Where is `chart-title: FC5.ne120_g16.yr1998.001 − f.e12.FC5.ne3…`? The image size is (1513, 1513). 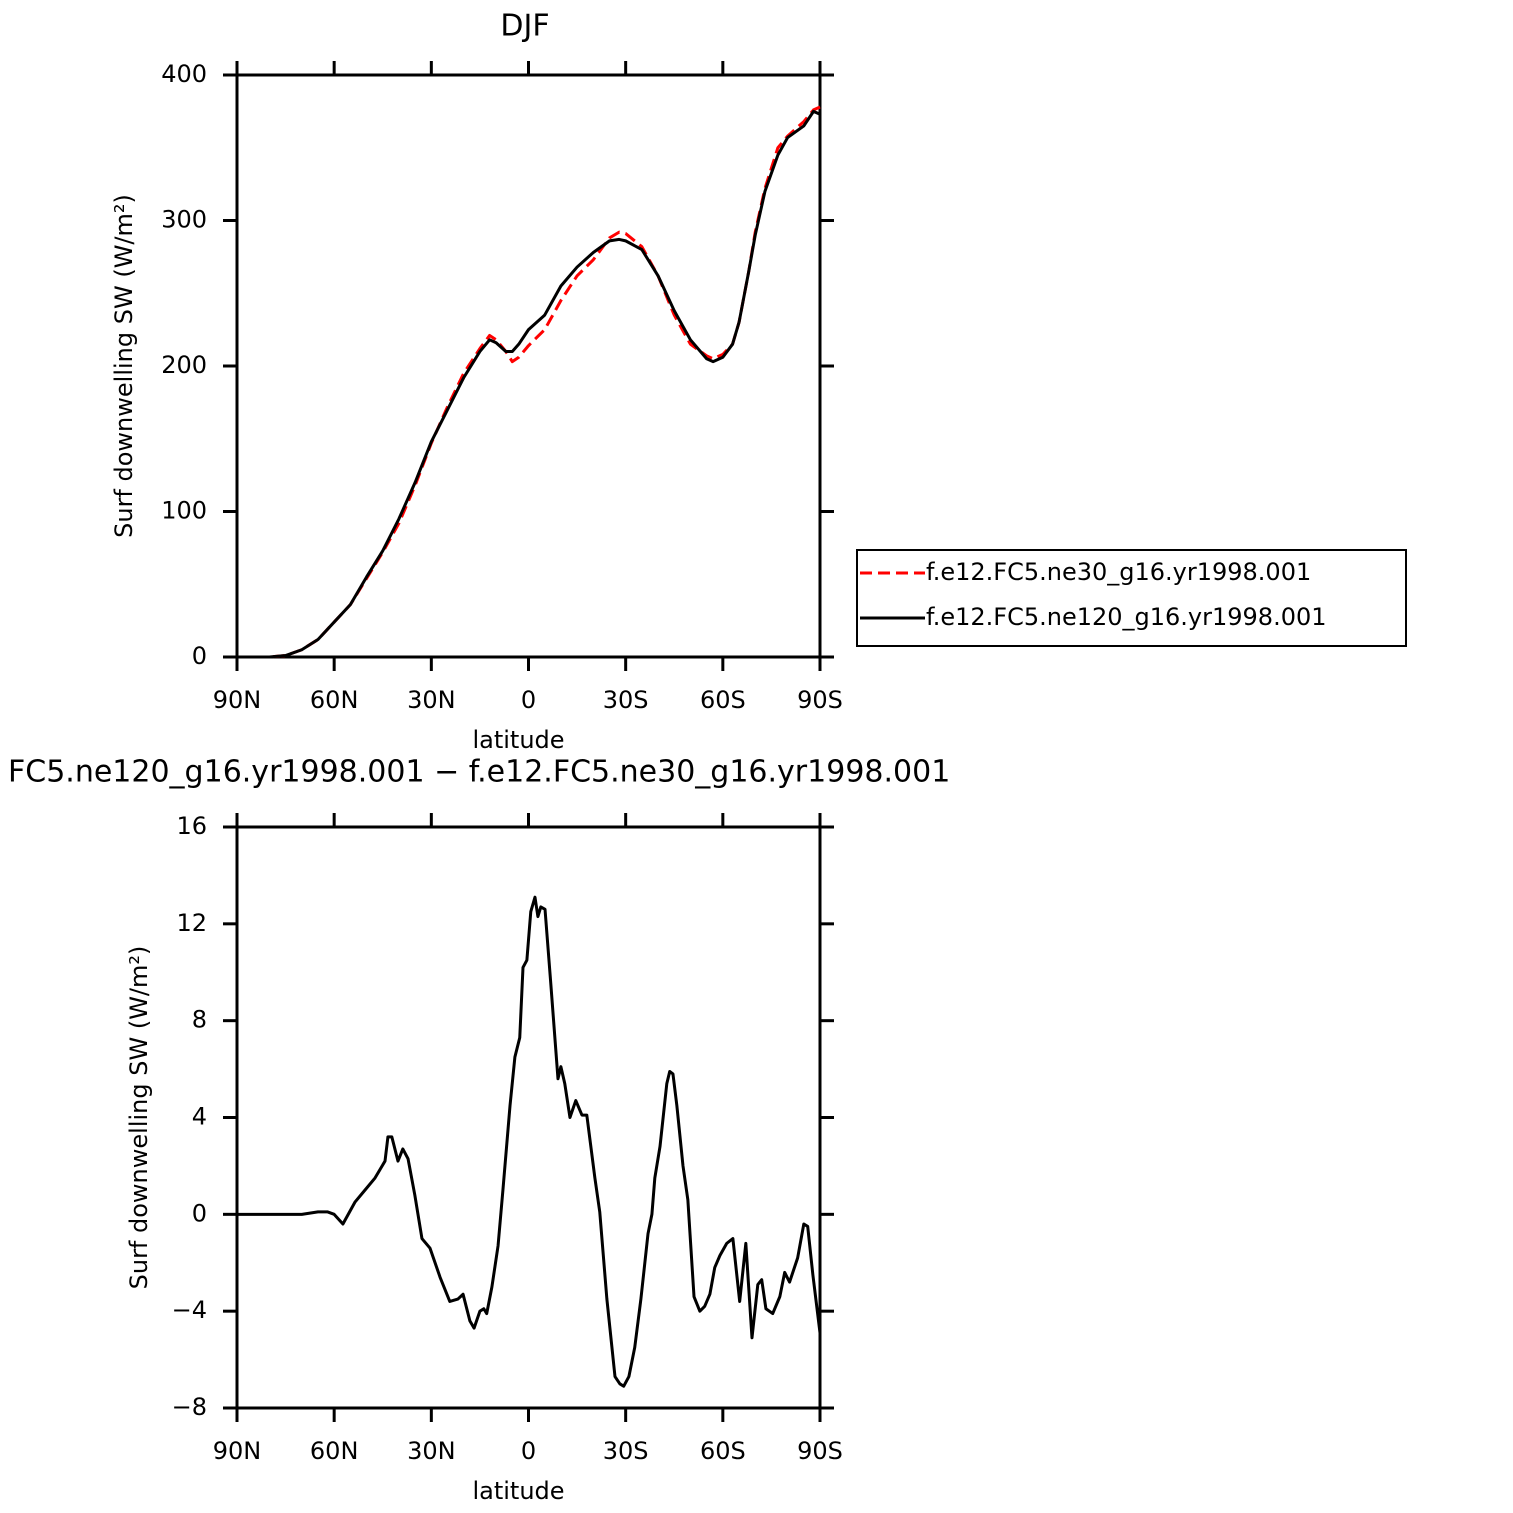
chart-title: FC5.ne120_g16.yr1998.001 − f.e12.FC5.ne3… is located at coordinates (479, 772).